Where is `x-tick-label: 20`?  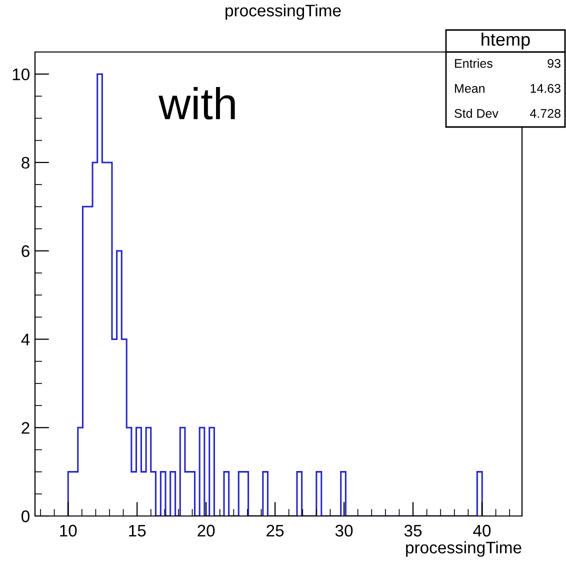 x-tick-label: 20 is located at coordinates (206, 530).